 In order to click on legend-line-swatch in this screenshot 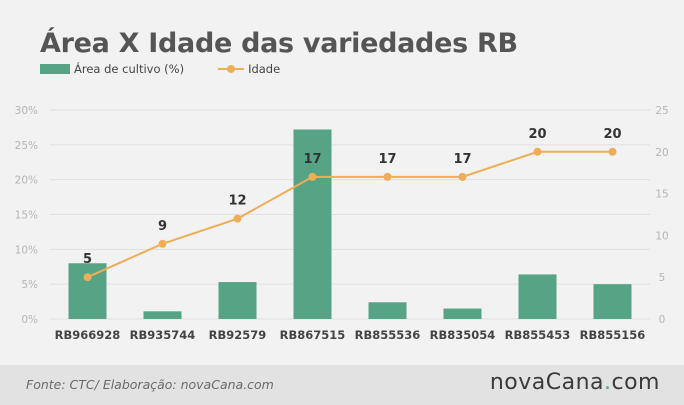, I will do `click(231, 69)`.